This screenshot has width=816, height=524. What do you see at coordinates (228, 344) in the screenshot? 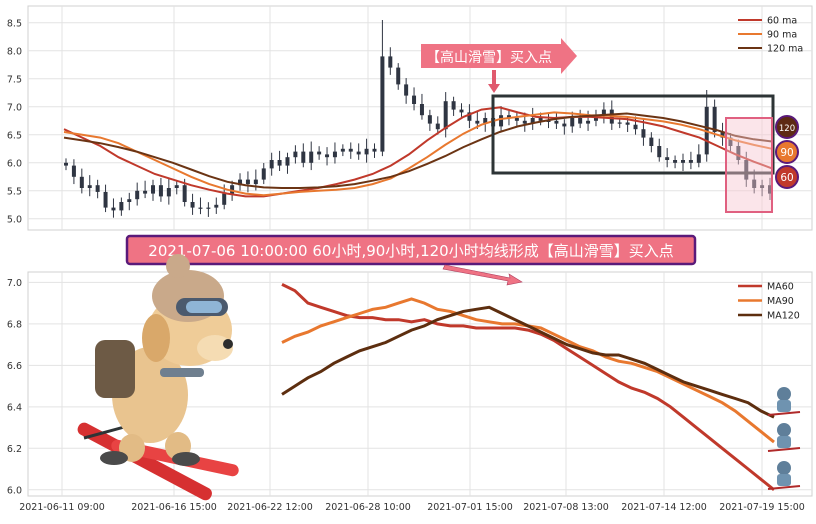
I see `dog-nose` at bounding box center [228, 344].